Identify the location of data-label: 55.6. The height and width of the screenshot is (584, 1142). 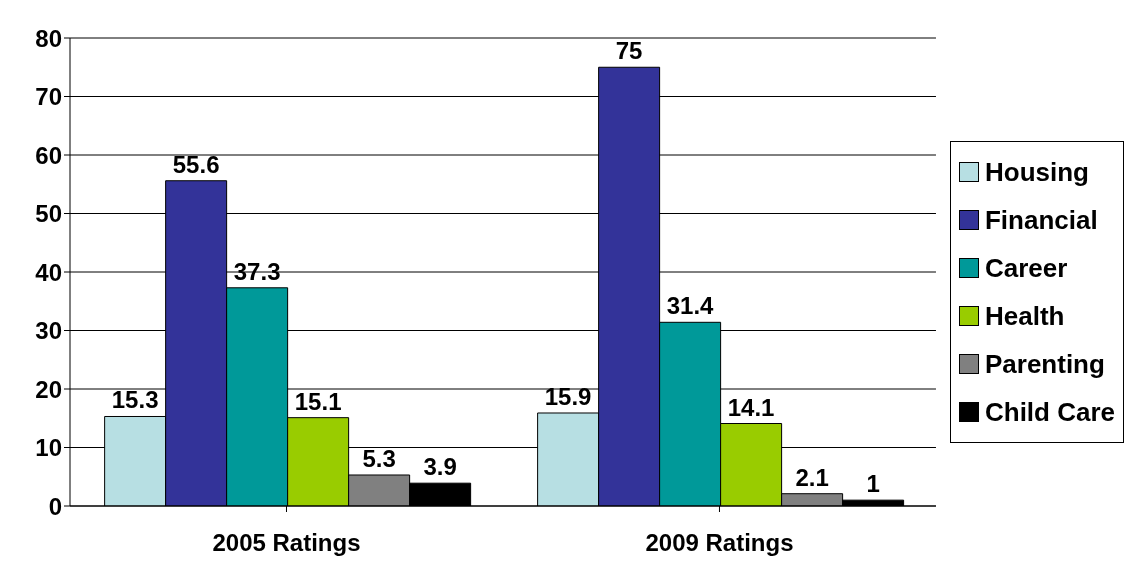
(196, 164).